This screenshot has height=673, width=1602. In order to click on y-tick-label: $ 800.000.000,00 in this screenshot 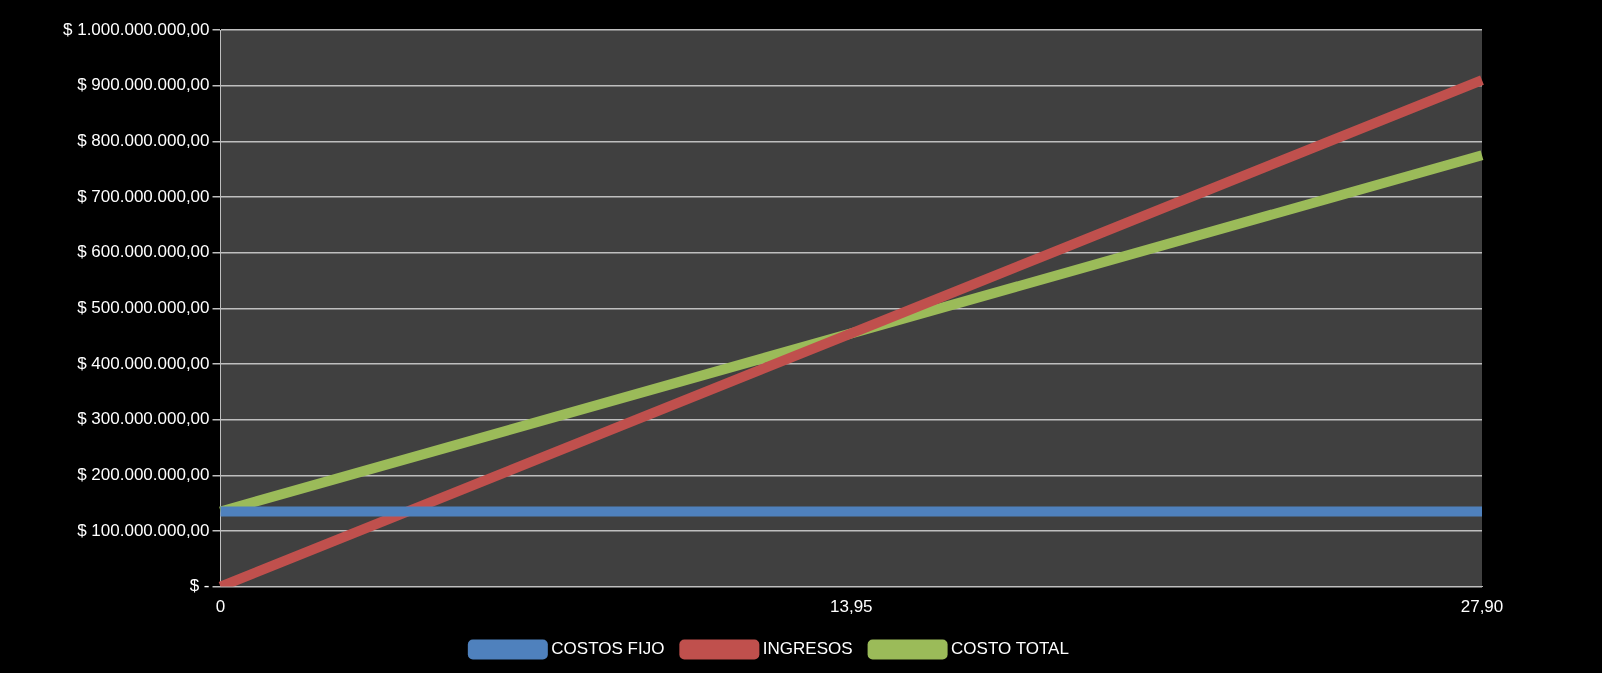, I will do `click(143, 141)`.